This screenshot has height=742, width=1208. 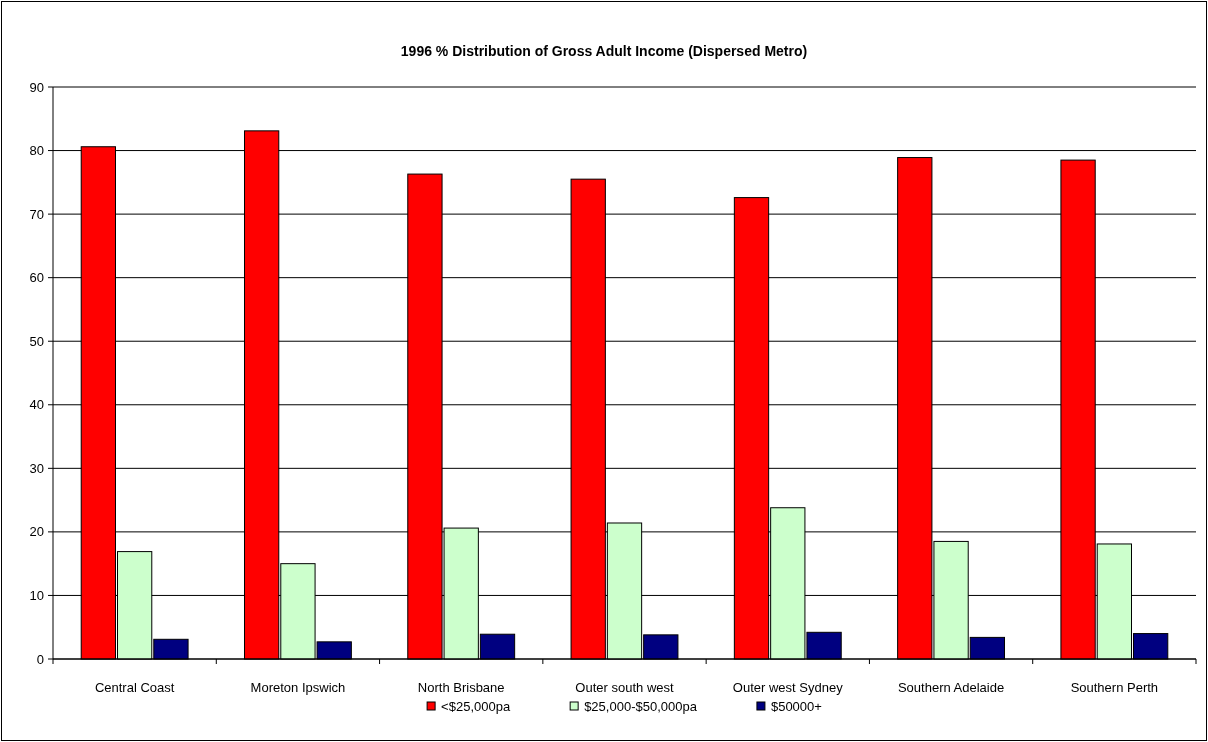 What do you see at coordinates (36, 151) in the screenshot?
I see `y-tick-label: 80` at bounding box center [36, 151].